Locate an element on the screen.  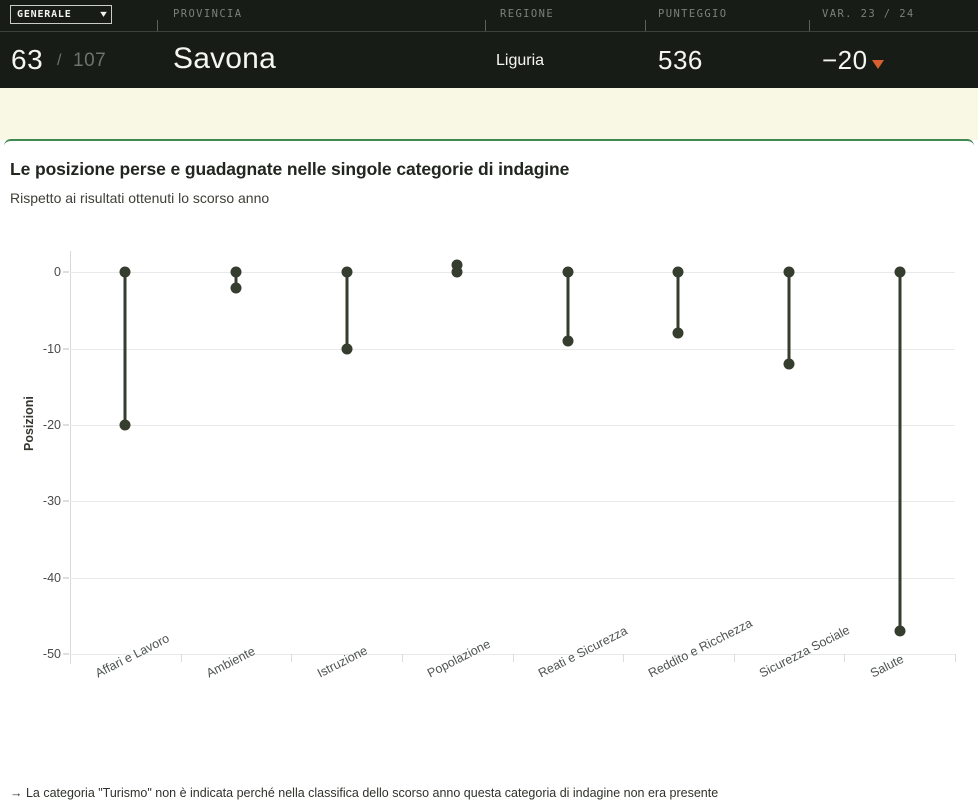
y-tick-label: -30 is located at coordinates (51, 501).